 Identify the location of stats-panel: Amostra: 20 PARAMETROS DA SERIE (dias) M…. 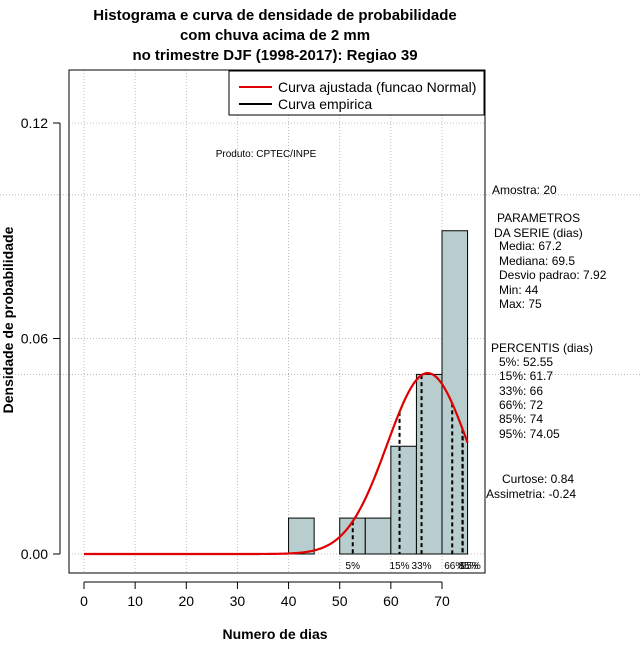
(546, 342).